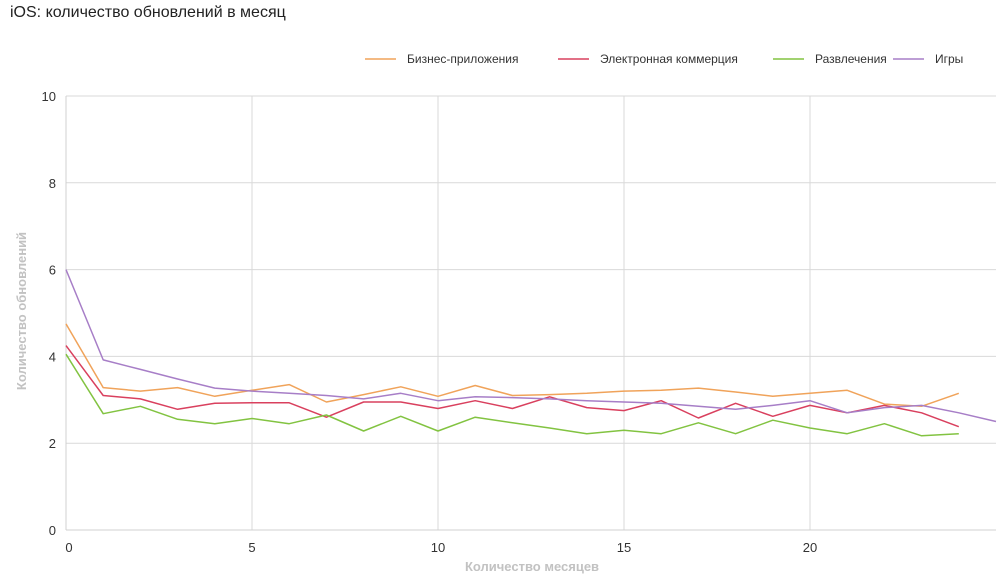  What do you see at coordinates (532, 566) in the screenshot?
I see `x-axis-title: Количество месяцев` at bounding box center [532, 566].